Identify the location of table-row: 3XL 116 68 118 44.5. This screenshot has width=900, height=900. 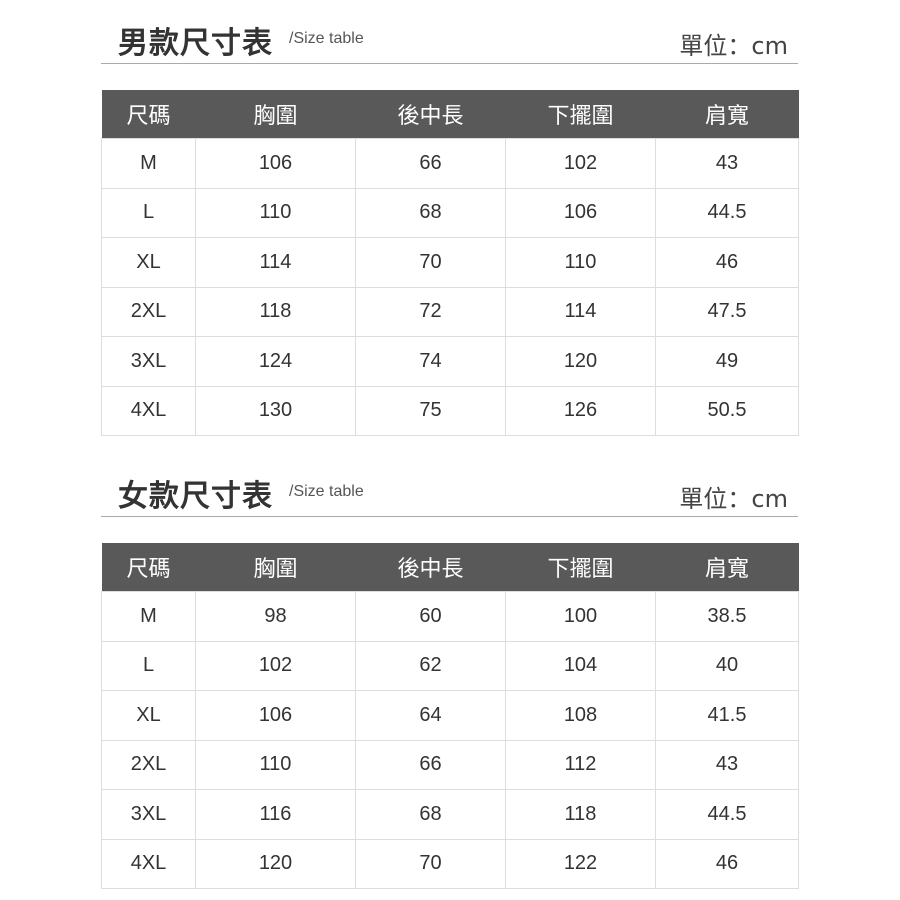
(450, 814).